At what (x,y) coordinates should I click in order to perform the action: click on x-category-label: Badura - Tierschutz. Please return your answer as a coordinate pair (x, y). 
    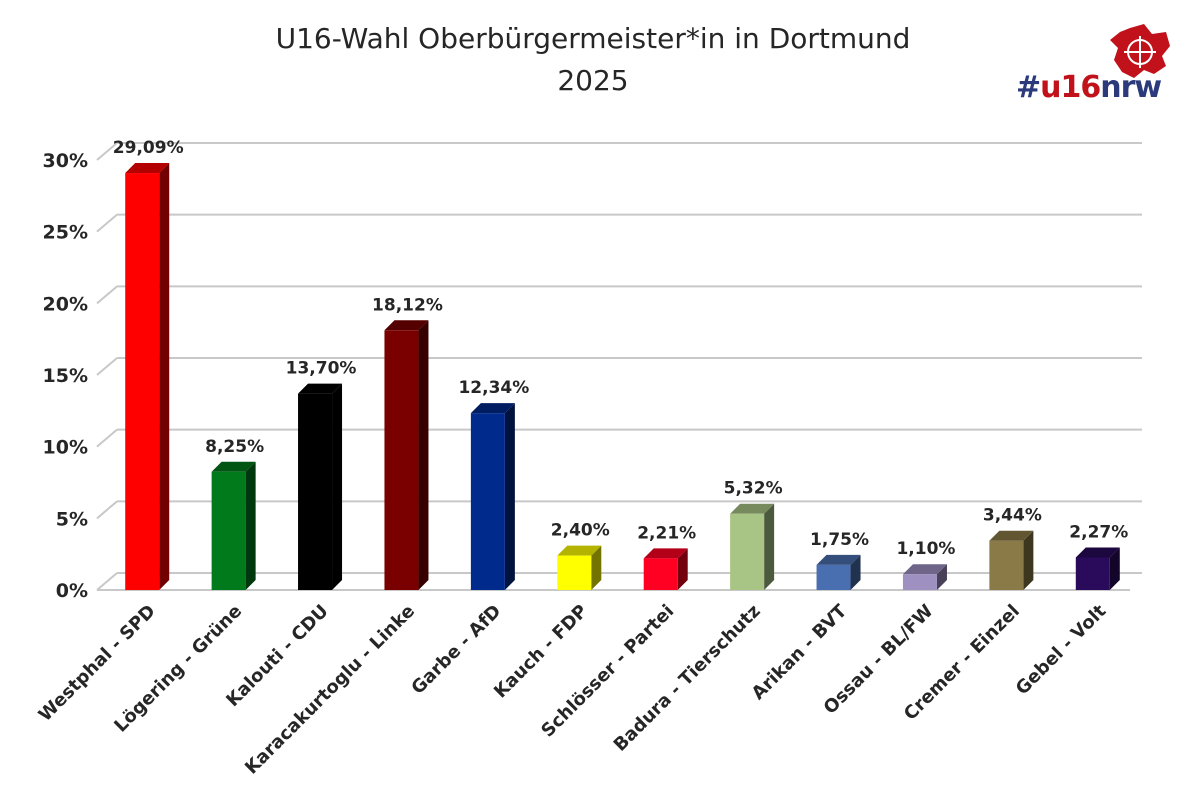
    Looking at the image, I should click on (687, 678).